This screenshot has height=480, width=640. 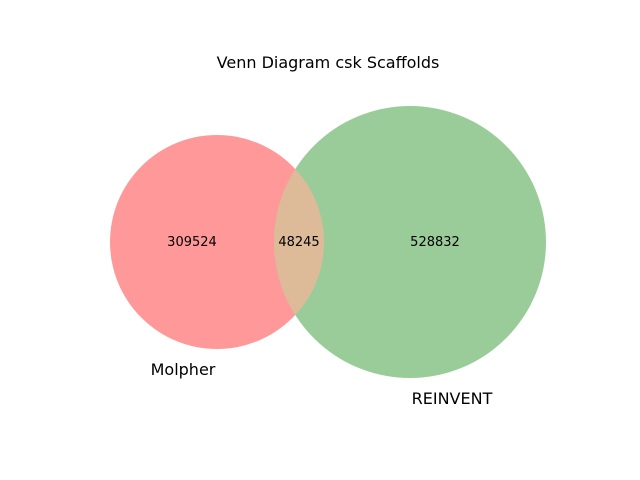 What do you see at coordinates (452, 398) in the screenshot?
I see `reinvent-set-label: REINVENT` at bounding box center [452, 398].